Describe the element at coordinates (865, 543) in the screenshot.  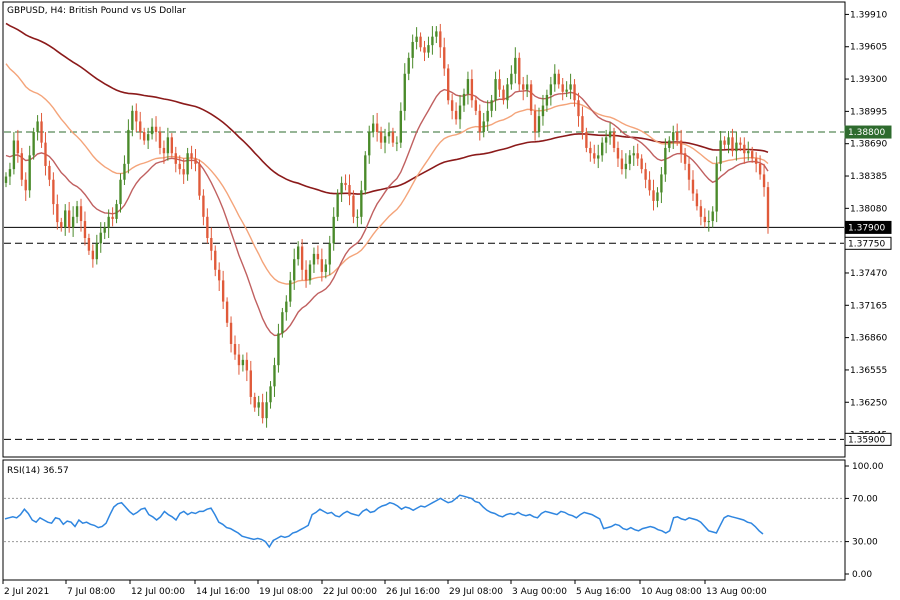
I see `rsi-tick-label: 30.00` at that location.